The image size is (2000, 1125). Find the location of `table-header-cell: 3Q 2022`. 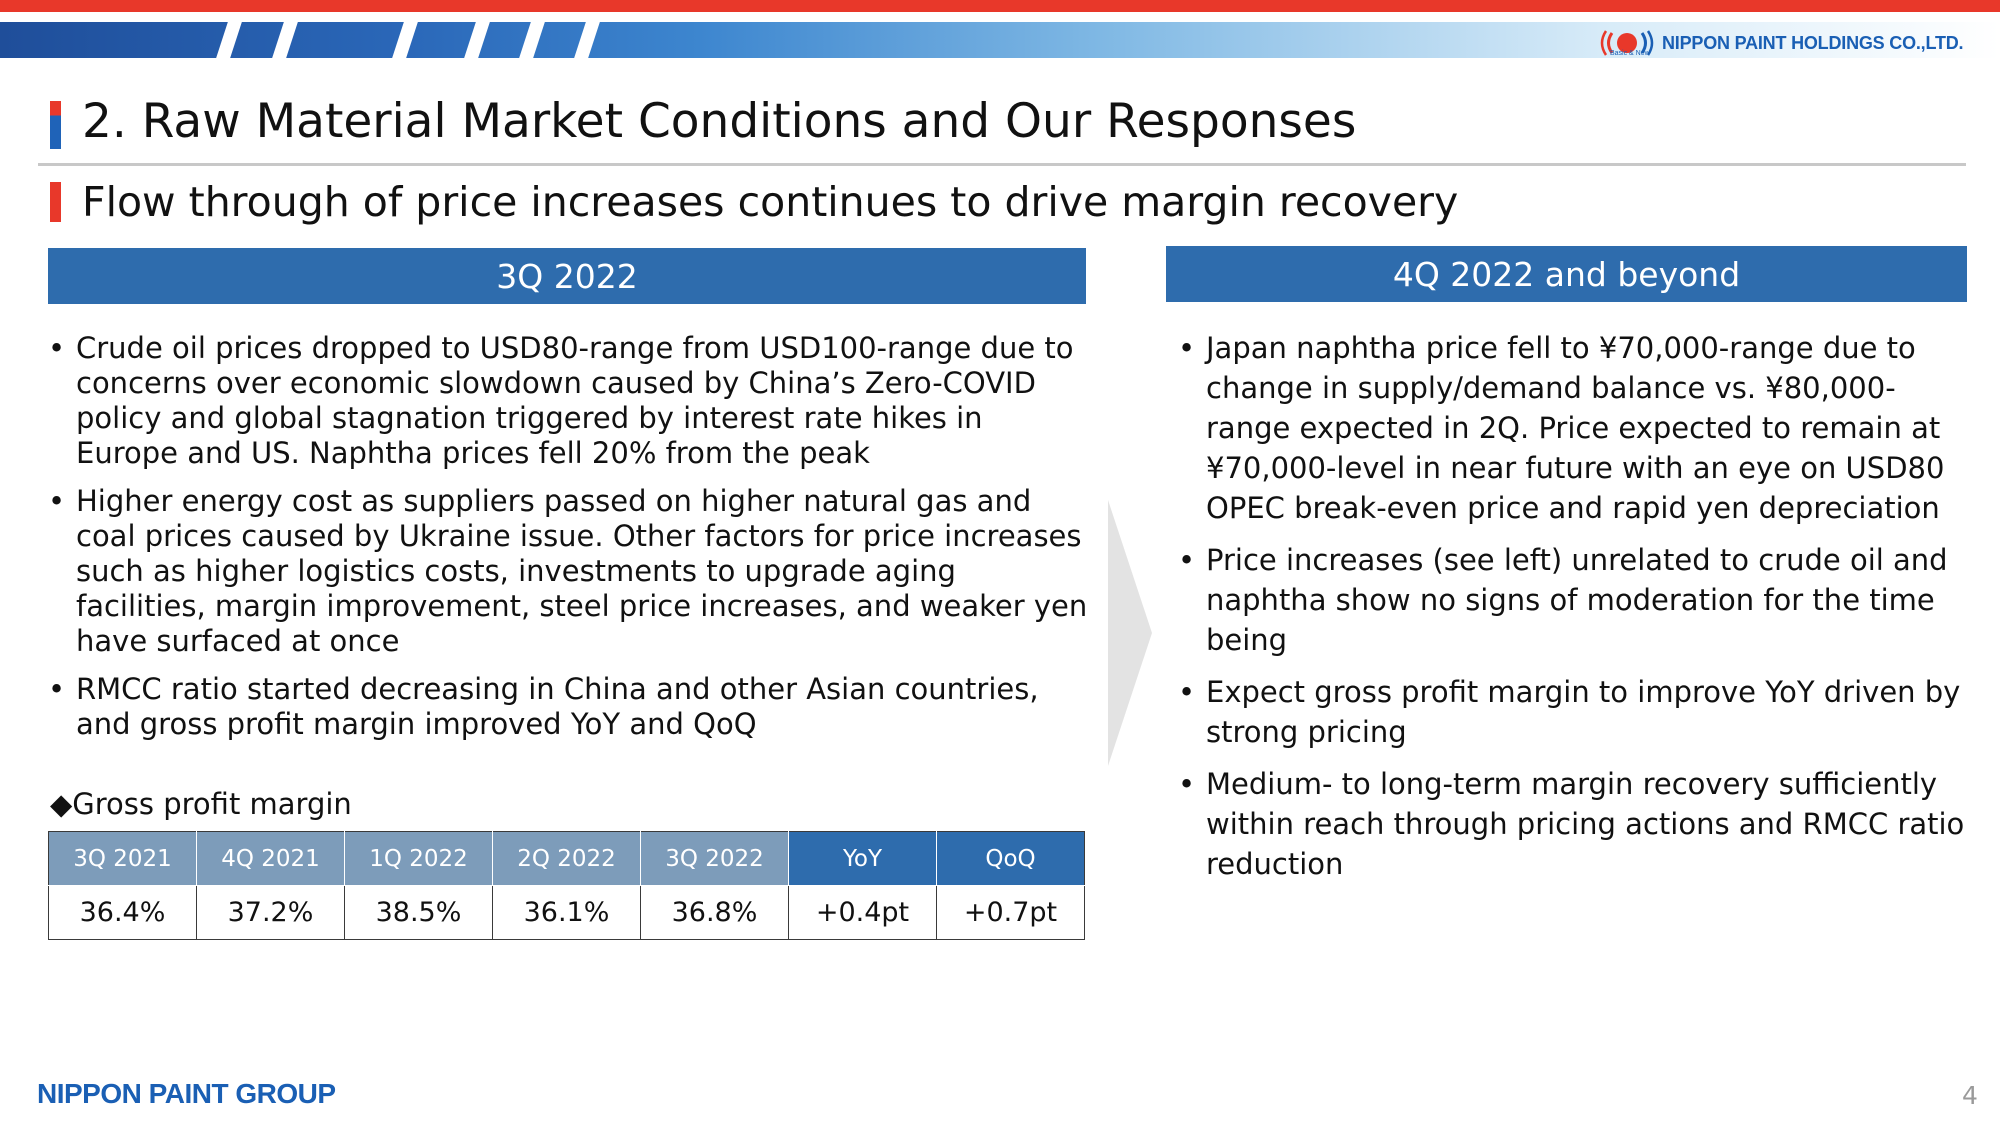

table-header-cell: 3Q 2022 is located at coordinates (714, 858).